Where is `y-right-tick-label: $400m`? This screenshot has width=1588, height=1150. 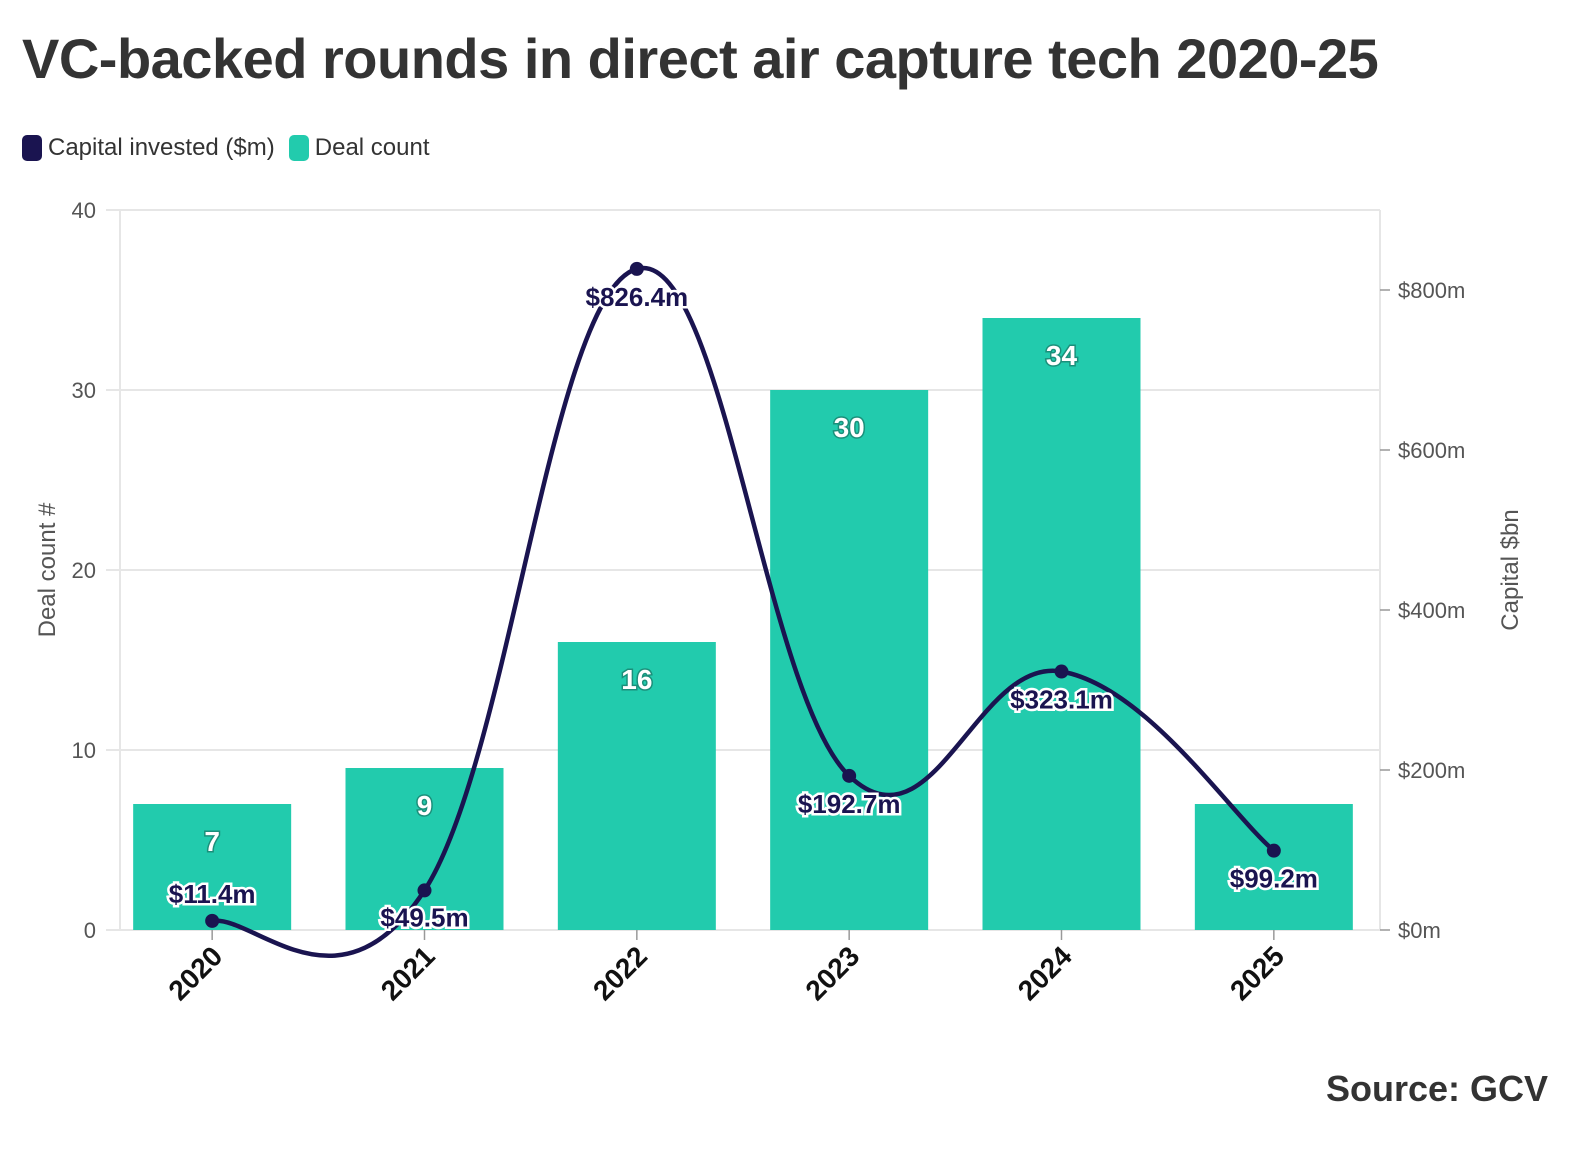
y-right-tick-label: $400m is located at coordinates (1431, 610).